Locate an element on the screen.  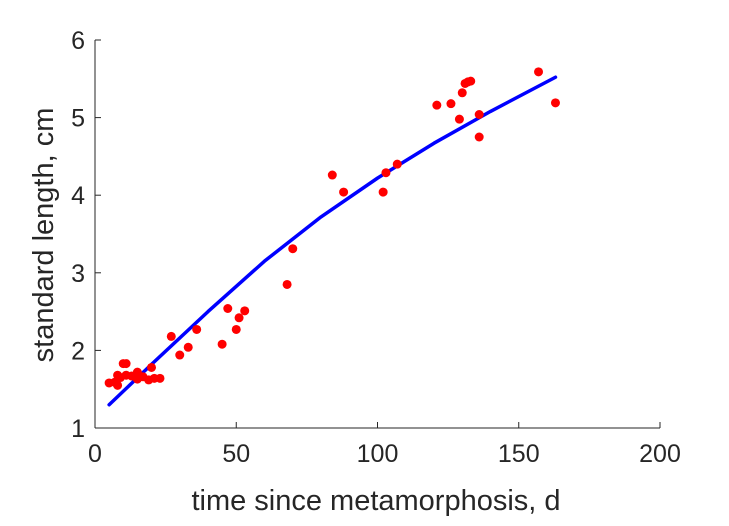
y-tick-label: 5 is located at coordinates (78, 119).